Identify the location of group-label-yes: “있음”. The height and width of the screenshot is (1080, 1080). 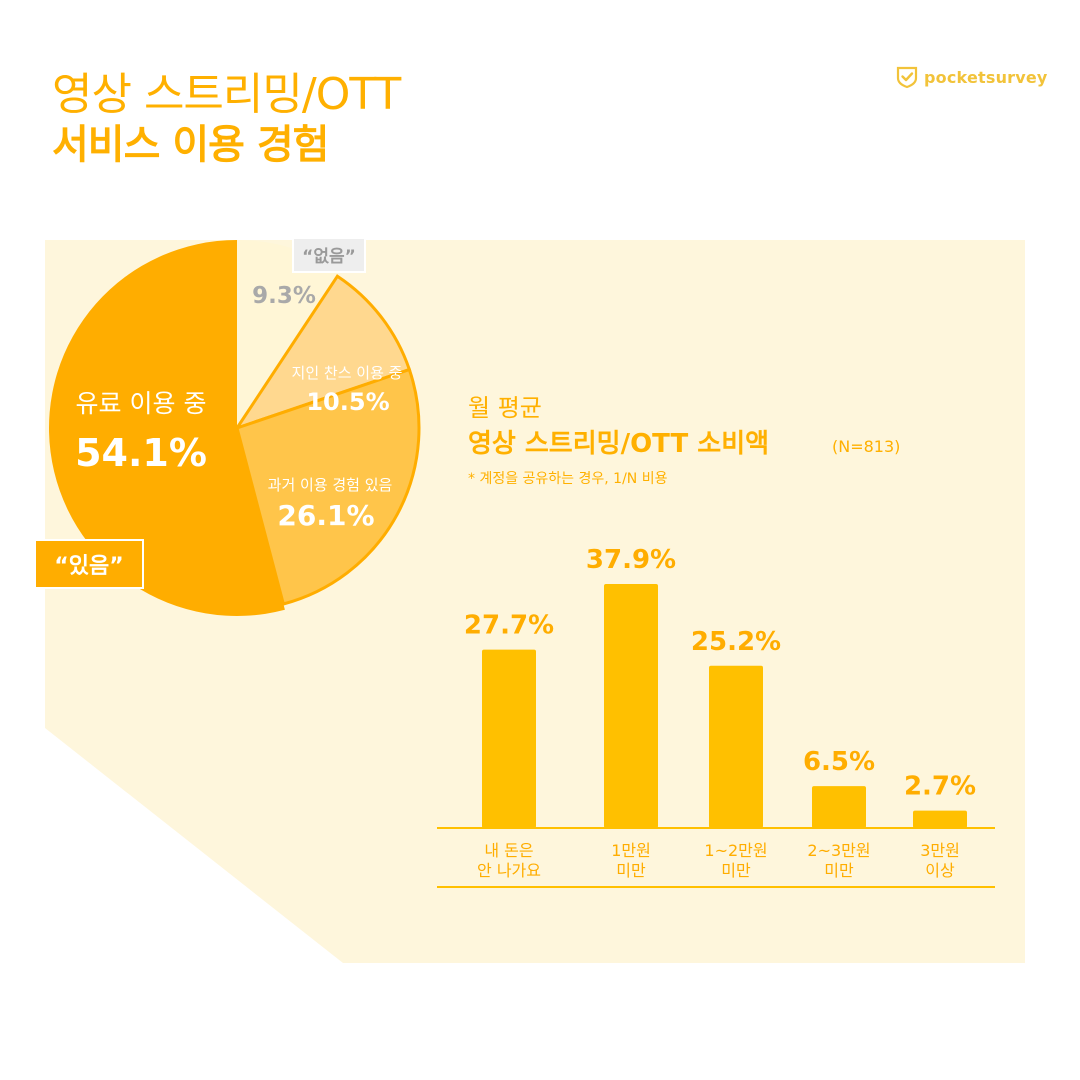
(88, 566).